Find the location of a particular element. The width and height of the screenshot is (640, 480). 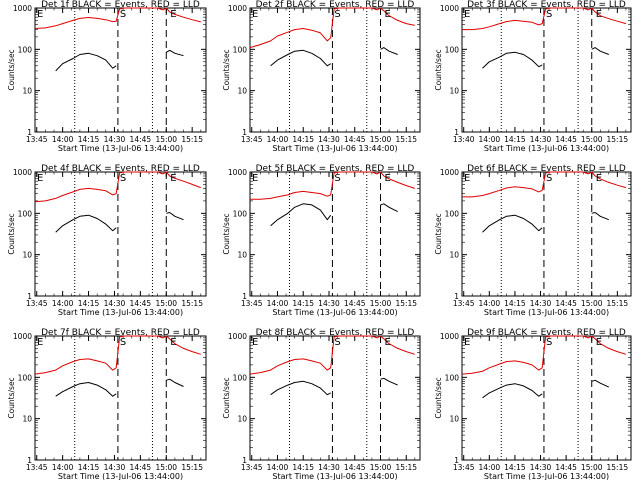

x-tick-label: 14:30 is located at coordinates (115, 467).